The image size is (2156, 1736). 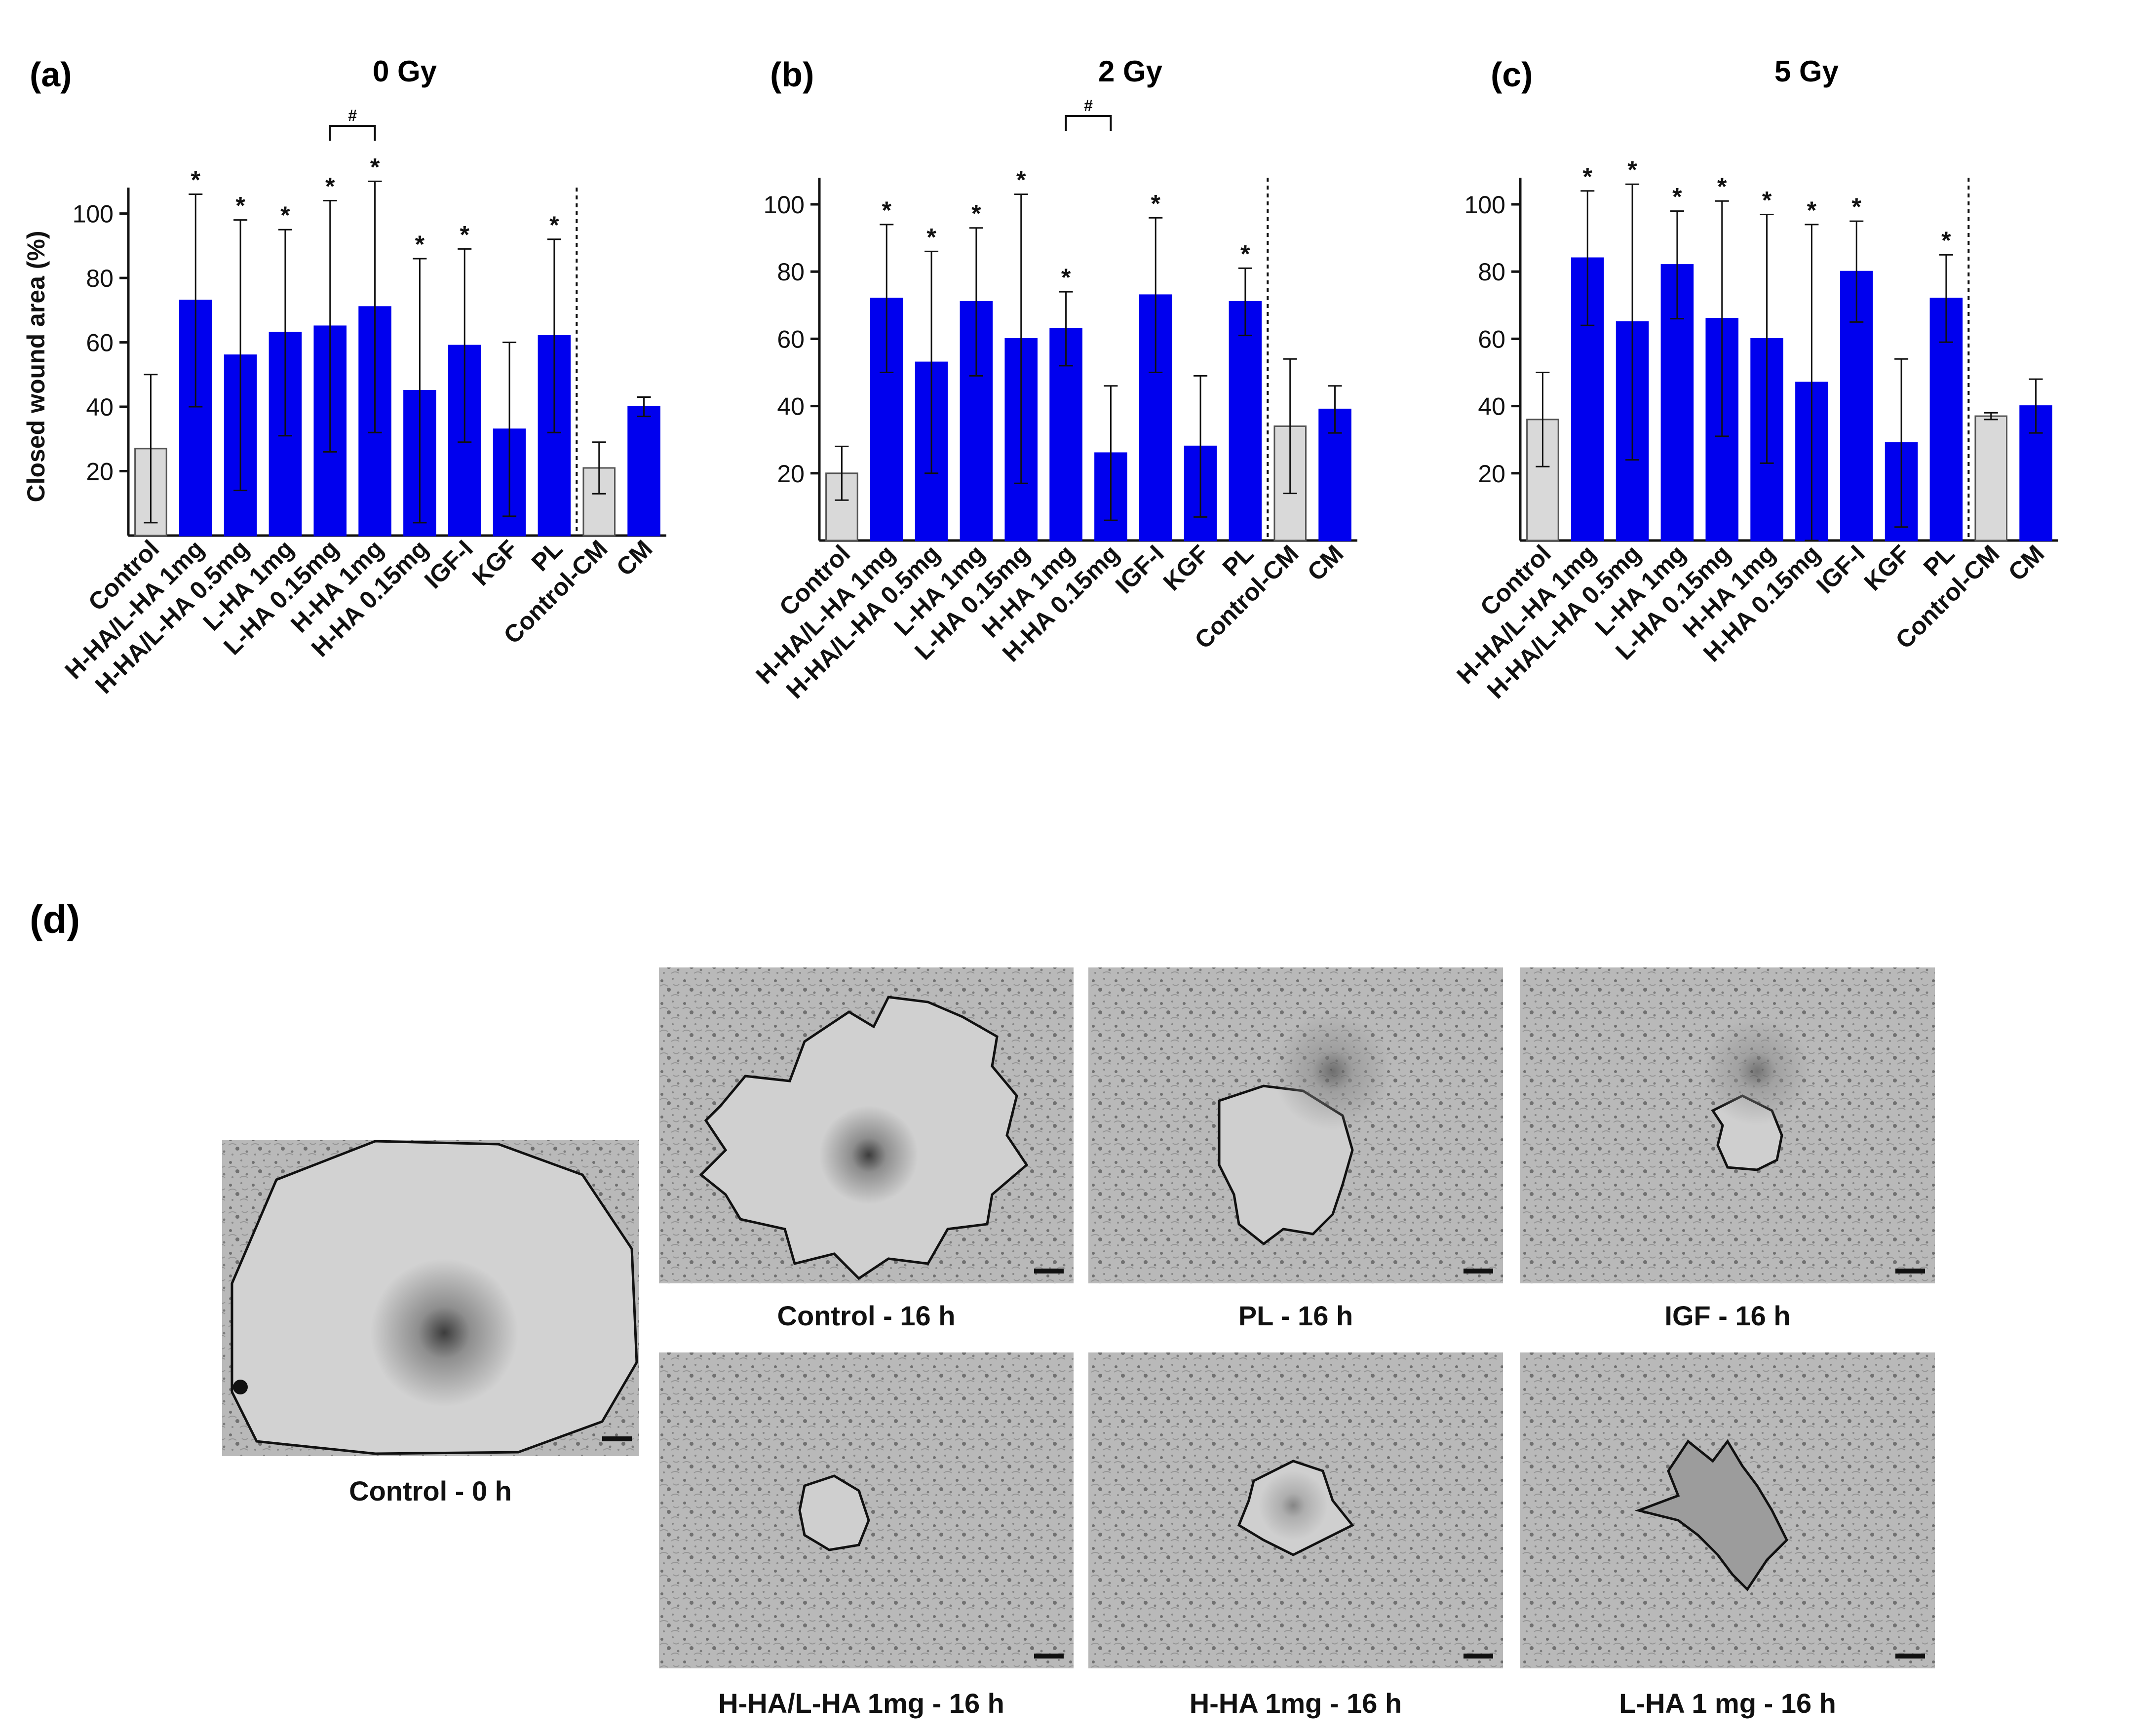 I want to click on micrograph-igf-16h, so click(x=1727, y=1125).